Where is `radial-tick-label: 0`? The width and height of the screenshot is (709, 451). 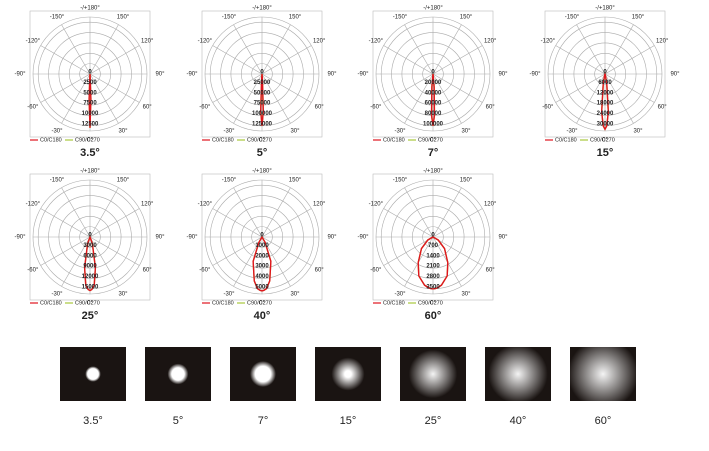
radial-tick-label: 0 is located at coordinates (605, 73).